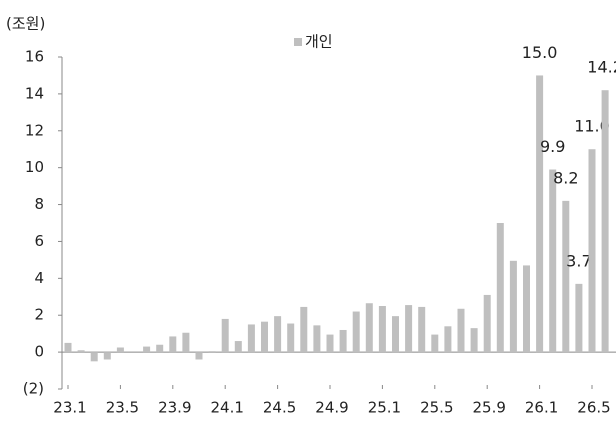 This screenshot has width=616, height=421. Describe the element at coordinates (436, 408) in the screenshot. I see `x-tick-label: 25.5` at that location.